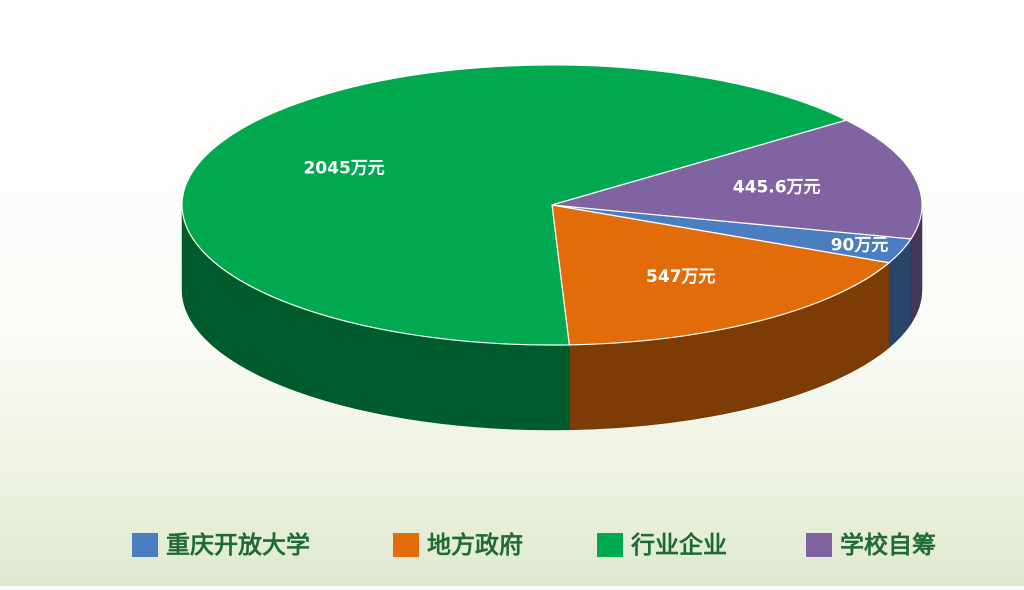  I want to click on legend-label: 地方政府, so click(475, 545).